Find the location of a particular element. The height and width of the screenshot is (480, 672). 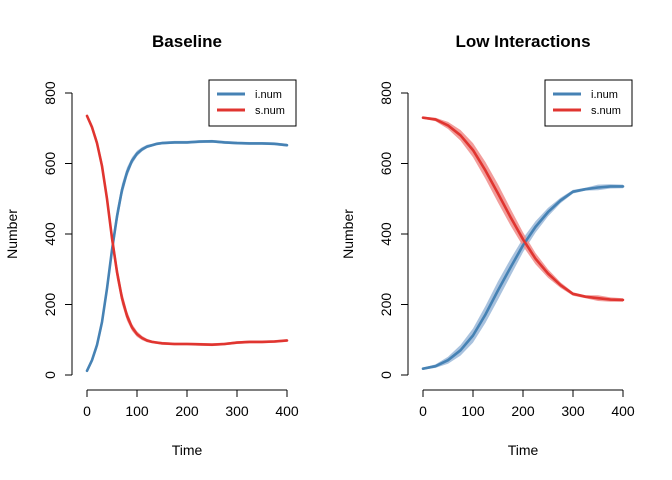

chart-title: Low Interactions is located at coordinates (522, 41).